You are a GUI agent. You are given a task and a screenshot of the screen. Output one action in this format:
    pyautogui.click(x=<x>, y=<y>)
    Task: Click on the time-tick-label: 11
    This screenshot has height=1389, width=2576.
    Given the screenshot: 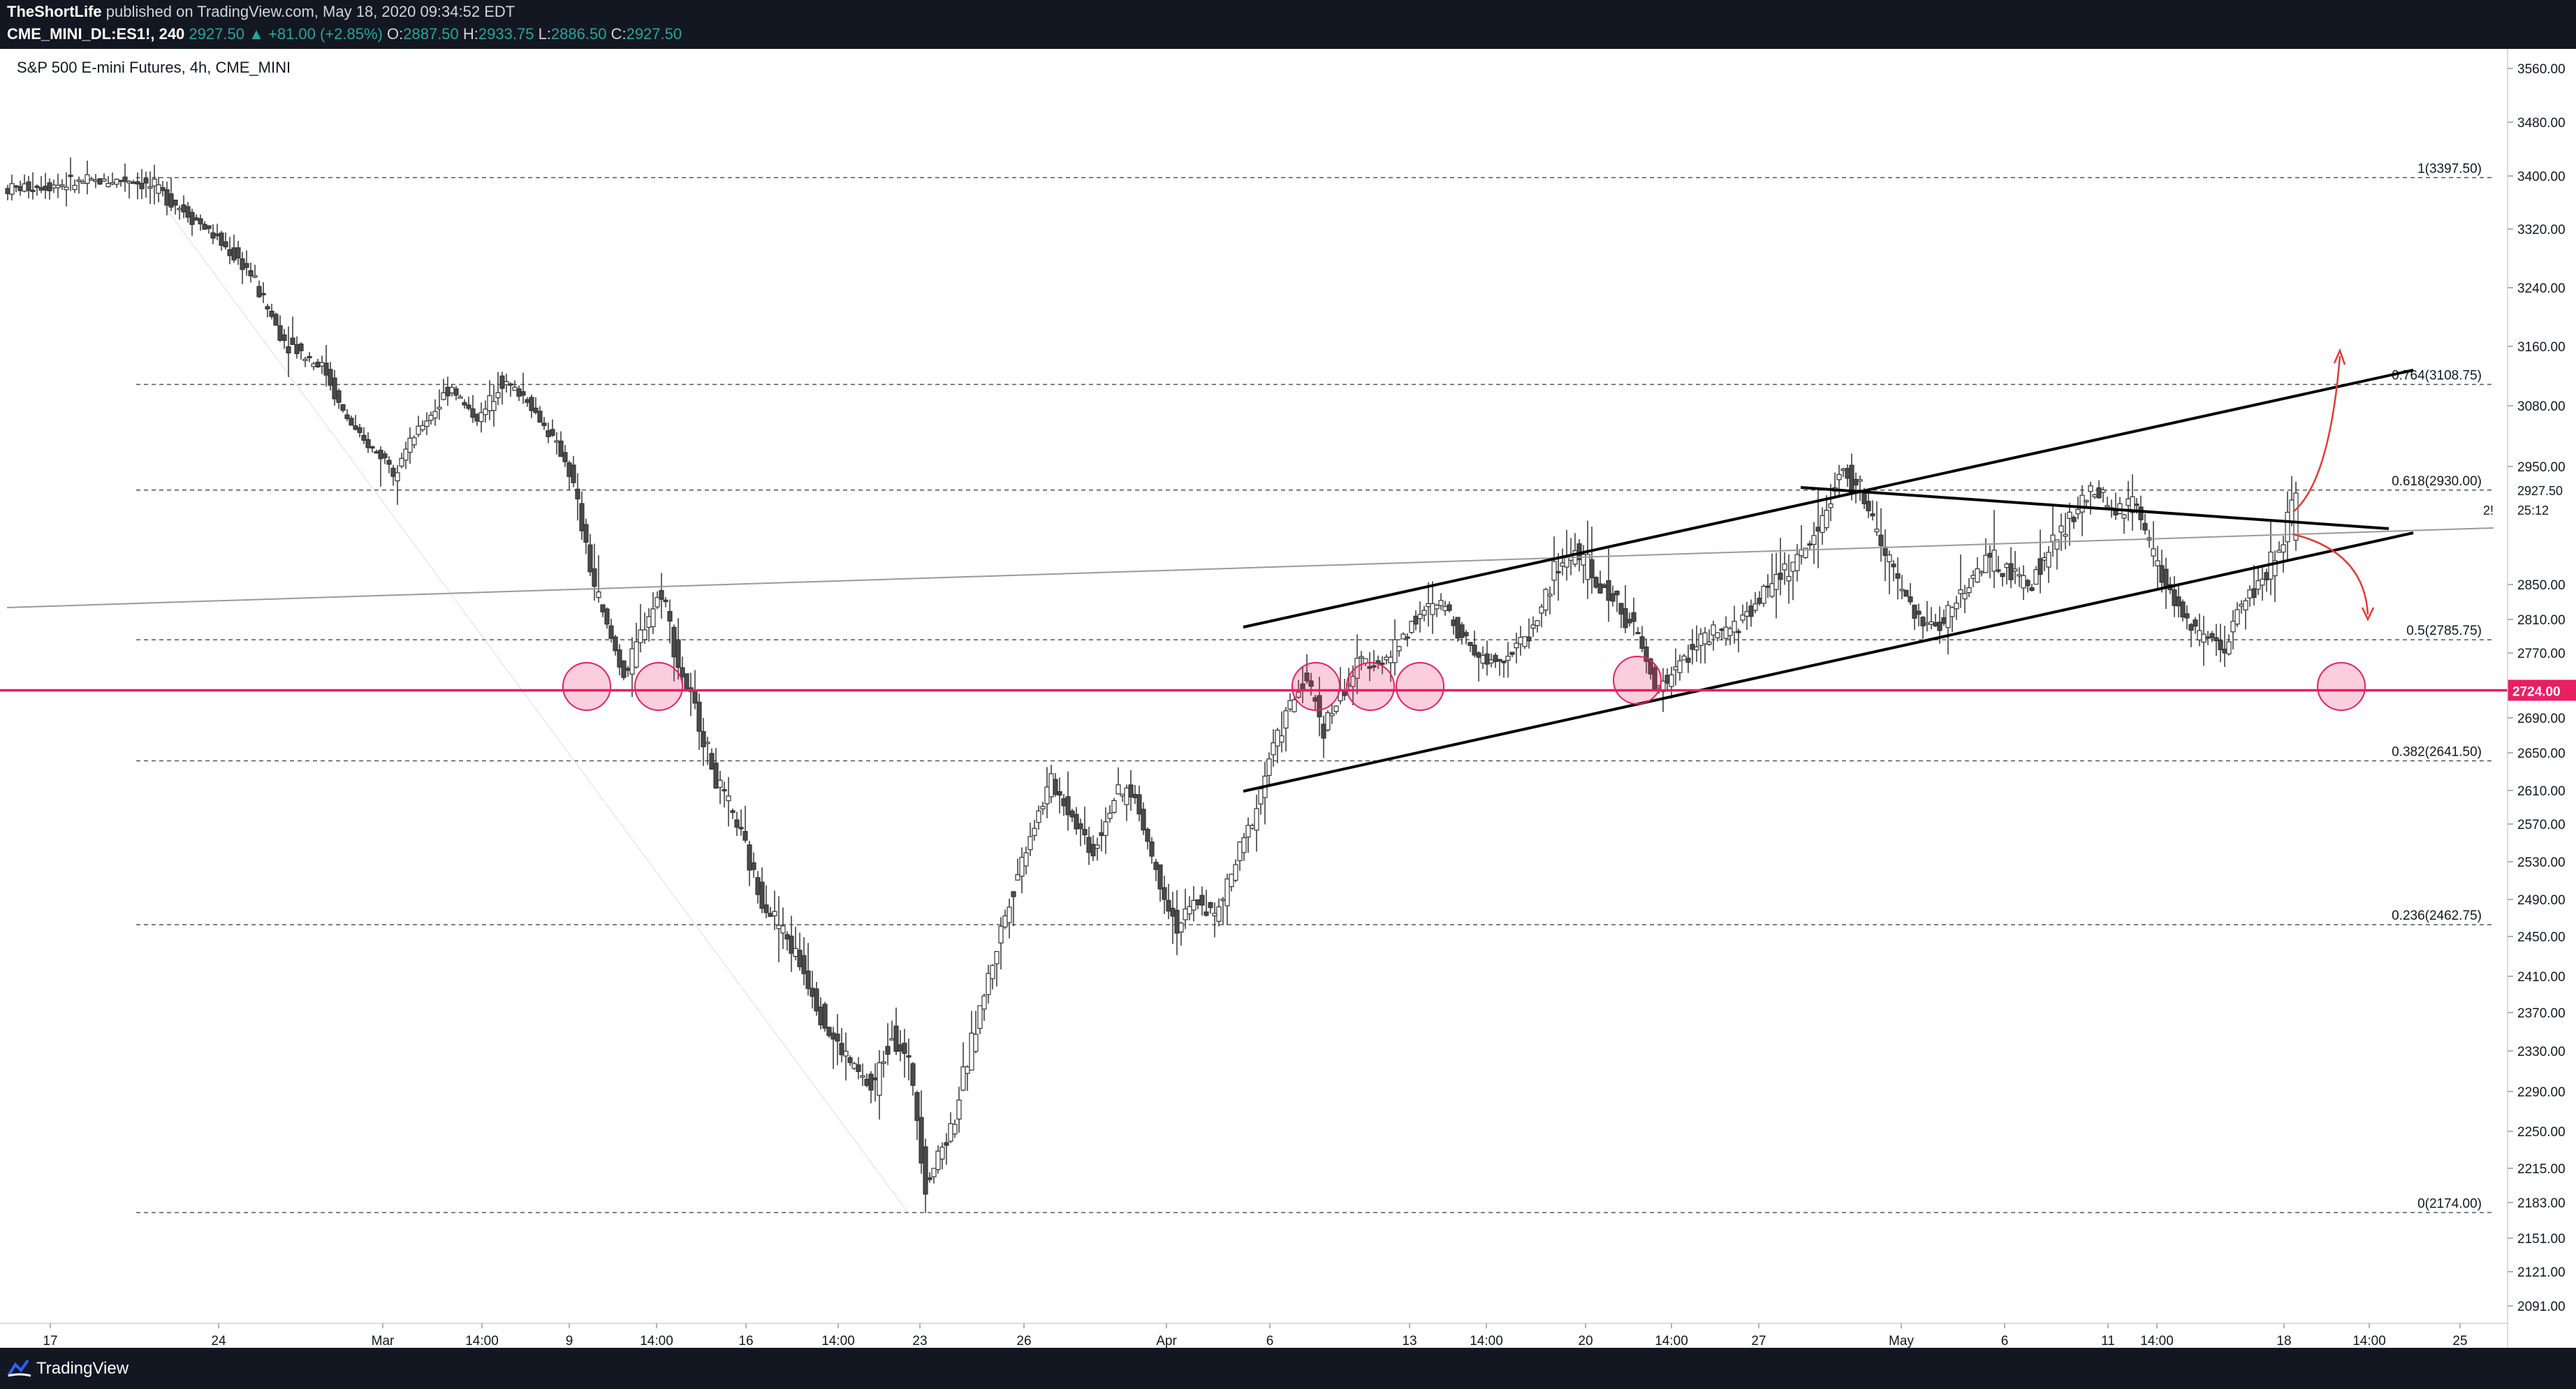 What is the action you would take?
    pyautogui.click(x=2108, y=1341)
    